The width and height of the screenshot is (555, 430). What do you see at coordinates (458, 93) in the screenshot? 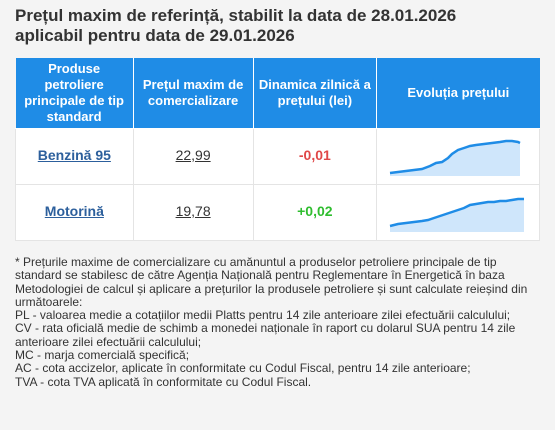
I see `header-price-evolution: Evoluția prețului` at bounding box center [458, 93].